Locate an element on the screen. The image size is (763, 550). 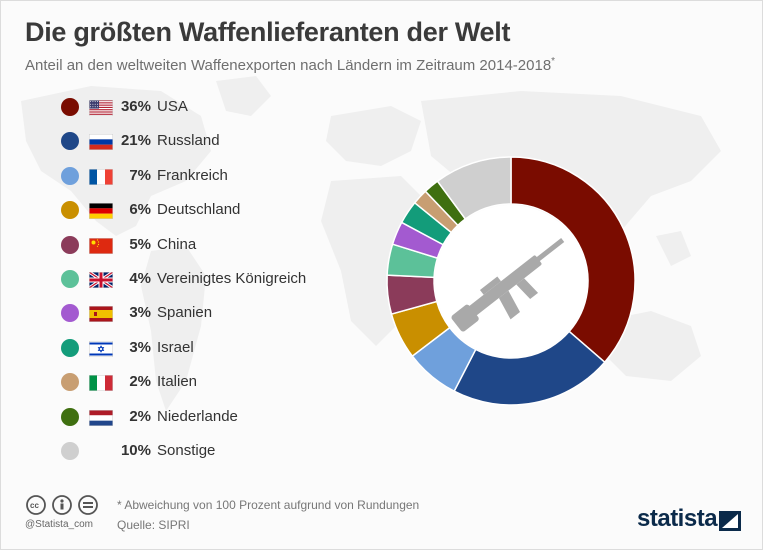
legend-item: 10% Sonstige is located at coordinates (211, 452).